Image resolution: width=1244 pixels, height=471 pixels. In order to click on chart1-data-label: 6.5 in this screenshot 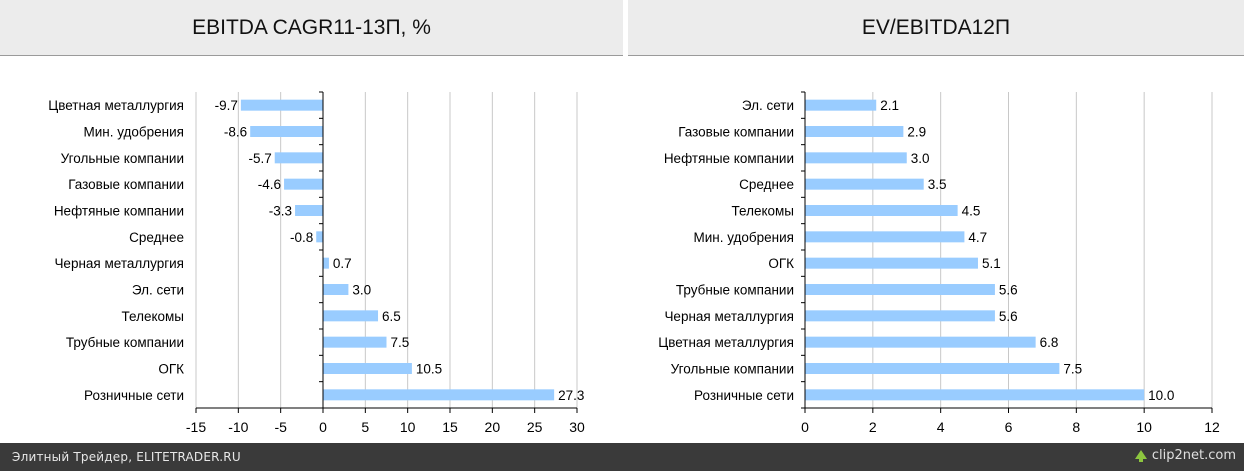, I will do `click(391, 316)`.